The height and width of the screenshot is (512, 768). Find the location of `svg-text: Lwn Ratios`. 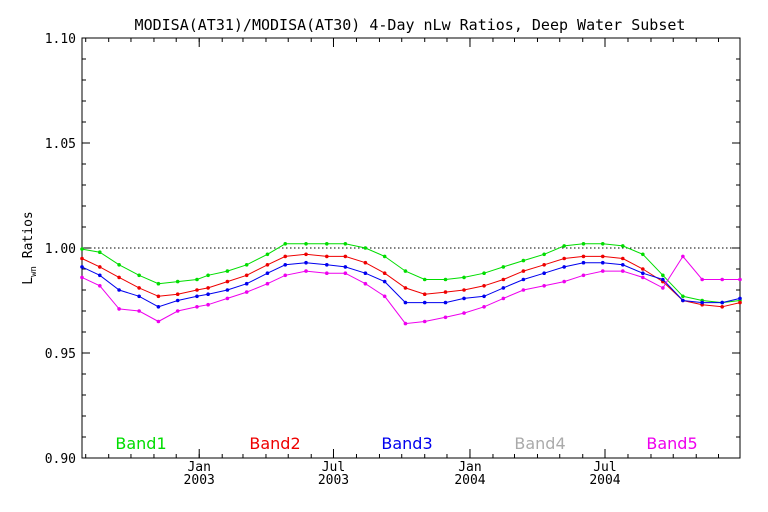

svg-text: Lwn Ratios is located at coordinates (30, 247).